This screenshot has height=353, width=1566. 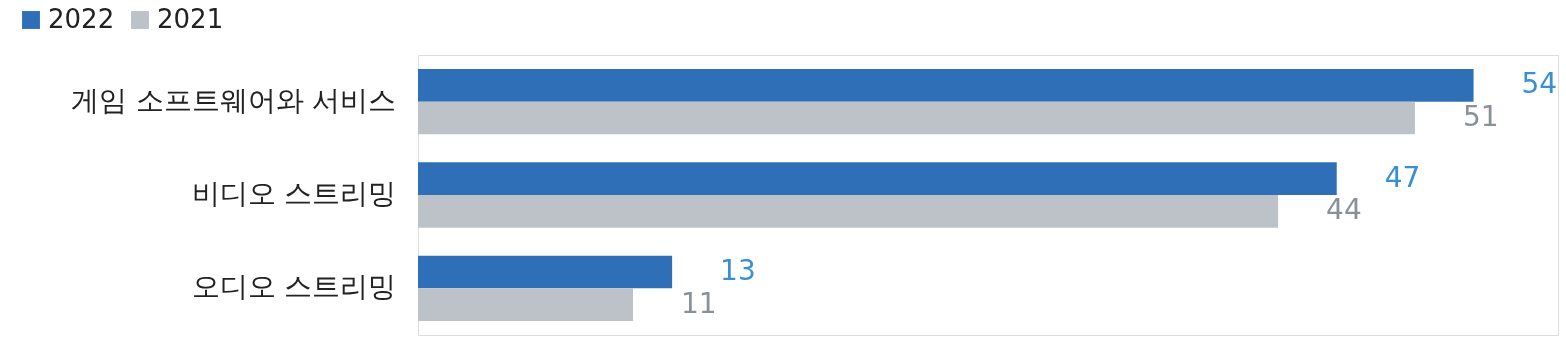 What do you see at coordinates (1539, 84) in the screenshot?
I see `data-label: 54` at bounding box center [1539, 84].